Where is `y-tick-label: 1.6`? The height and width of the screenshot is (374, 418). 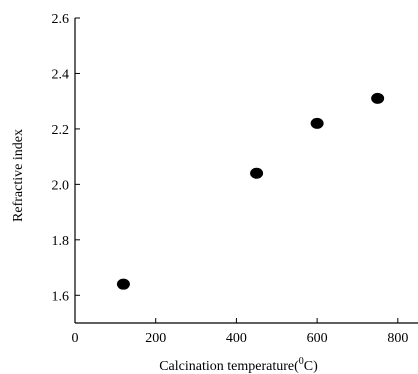
y-tick-label: 1.6 is located at coordinates (61, 296).